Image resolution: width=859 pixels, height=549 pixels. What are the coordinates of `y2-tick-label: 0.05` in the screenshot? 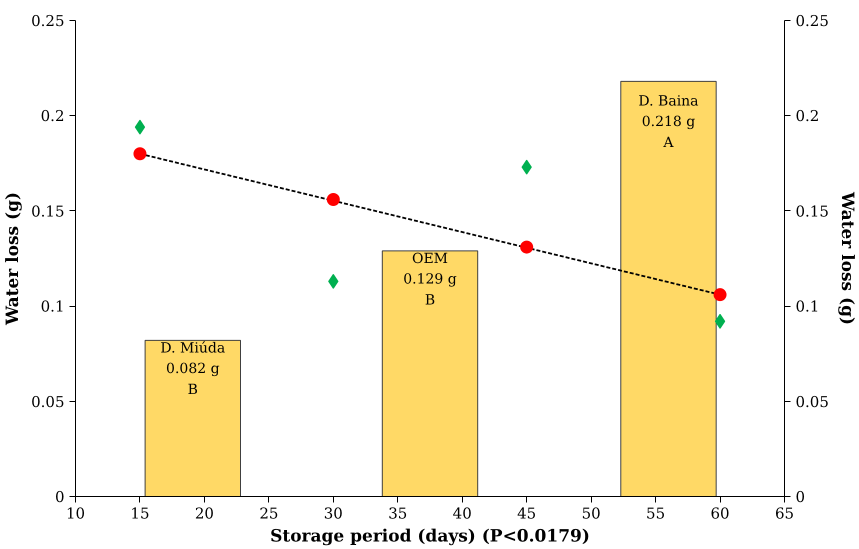 It's located at (812, 401).